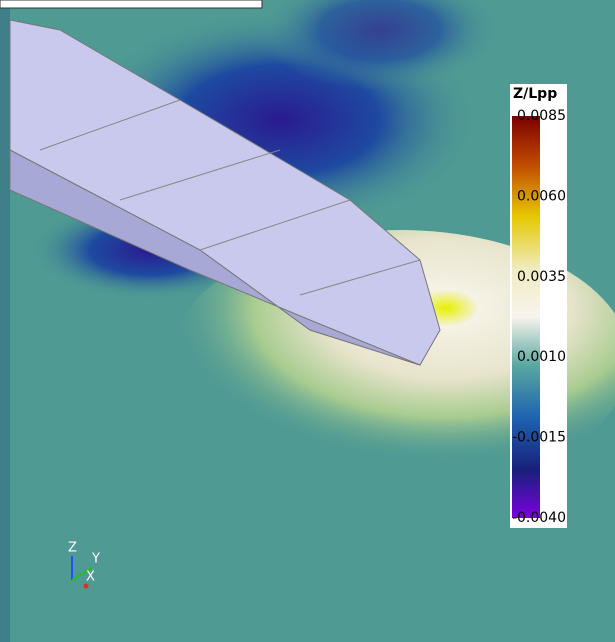 The height and width of the screenshot is (642, 615). I want to click on colorbar-tick-label: 0.0010, so click(541, 357).